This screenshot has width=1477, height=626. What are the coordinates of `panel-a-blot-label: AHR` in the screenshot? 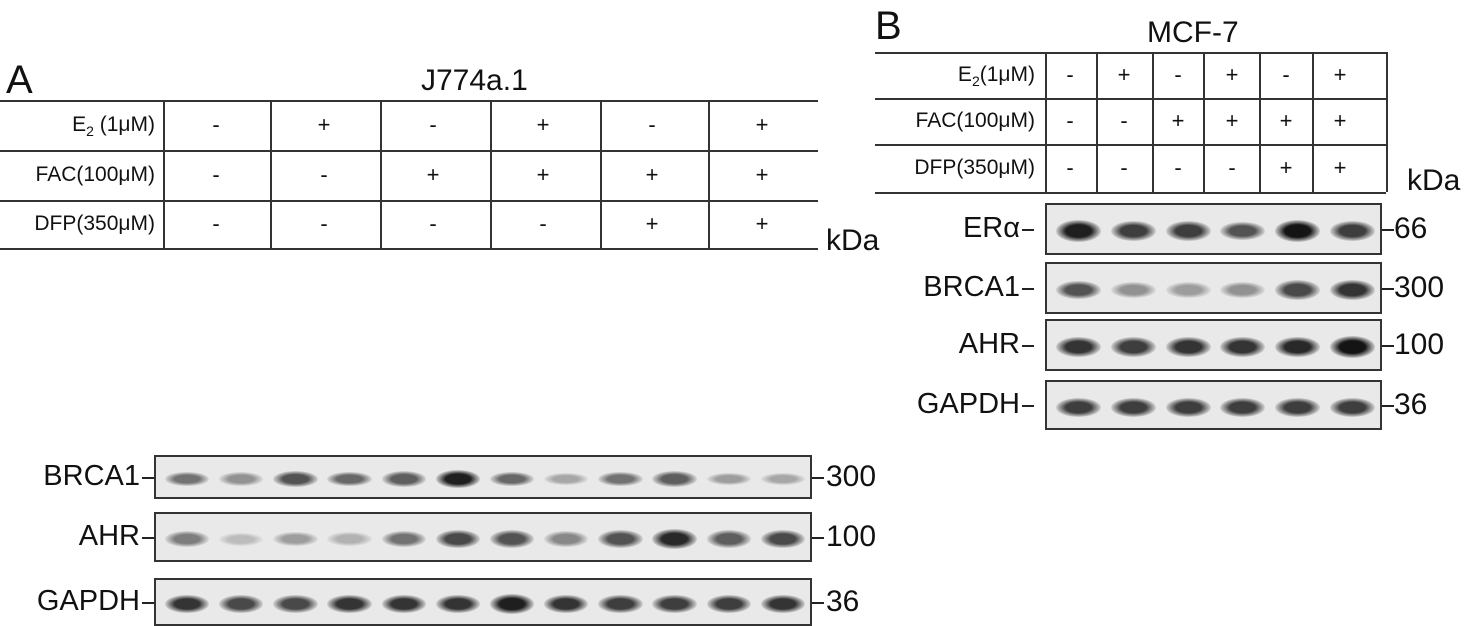 It's located at (109, 536).